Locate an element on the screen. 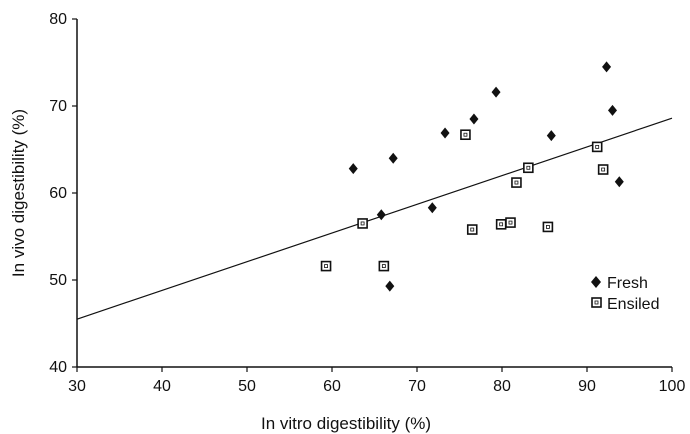  y-axis-ticks: 40 50 60 70 80 is located at coordinates (63, 193).